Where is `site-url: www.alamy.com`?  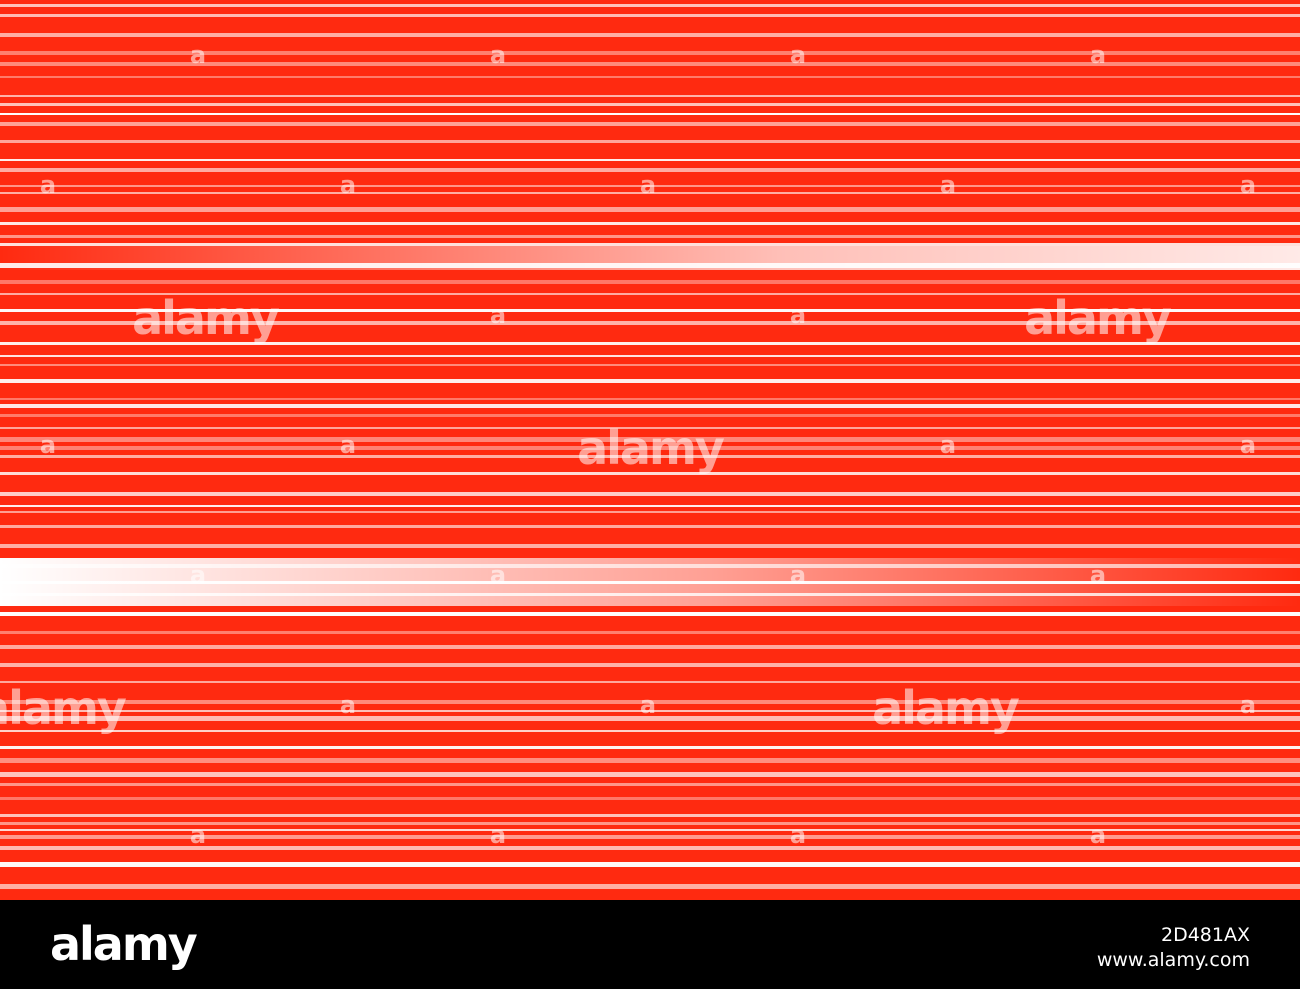 site-url: www.alamy.com is located at coordinates (1173, 960).